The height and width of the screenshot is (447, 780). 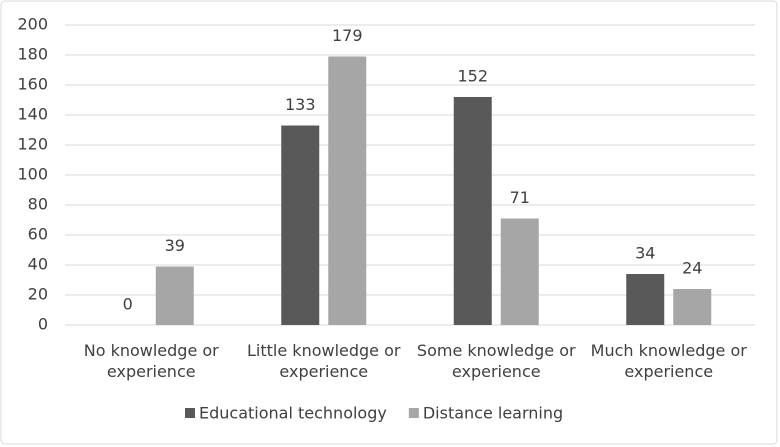 What do you see at coordinates (175, 245) in the screenshot?
I see `data-label: 39` at bounding box center [175, 245].